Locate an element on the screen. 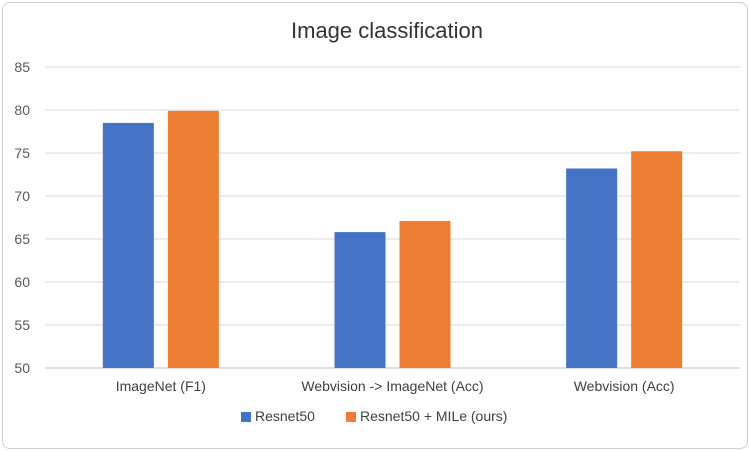 This screenshot has width=750, height=451. legend-label: Resnet50 is located at coordinates (285, 416).